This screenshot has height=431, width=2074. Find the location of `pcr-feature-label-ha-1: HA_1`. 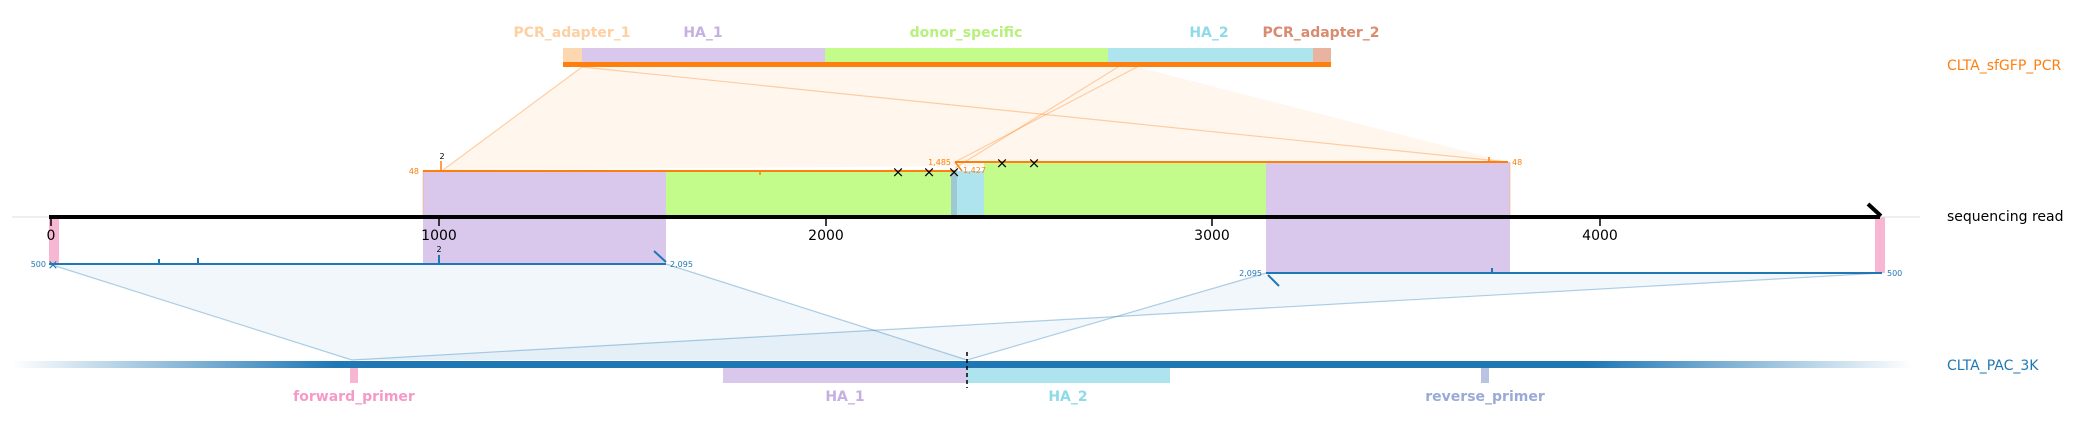

pcr-feature-label-ha-1: HA_1 is located at coordinates (702, 33).